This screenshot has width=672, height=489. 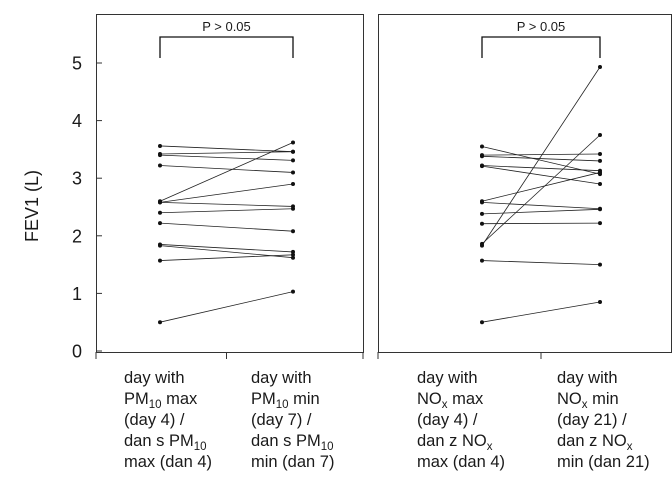 I want to click on y-tick-label: 5, so click(x=77, y=64).